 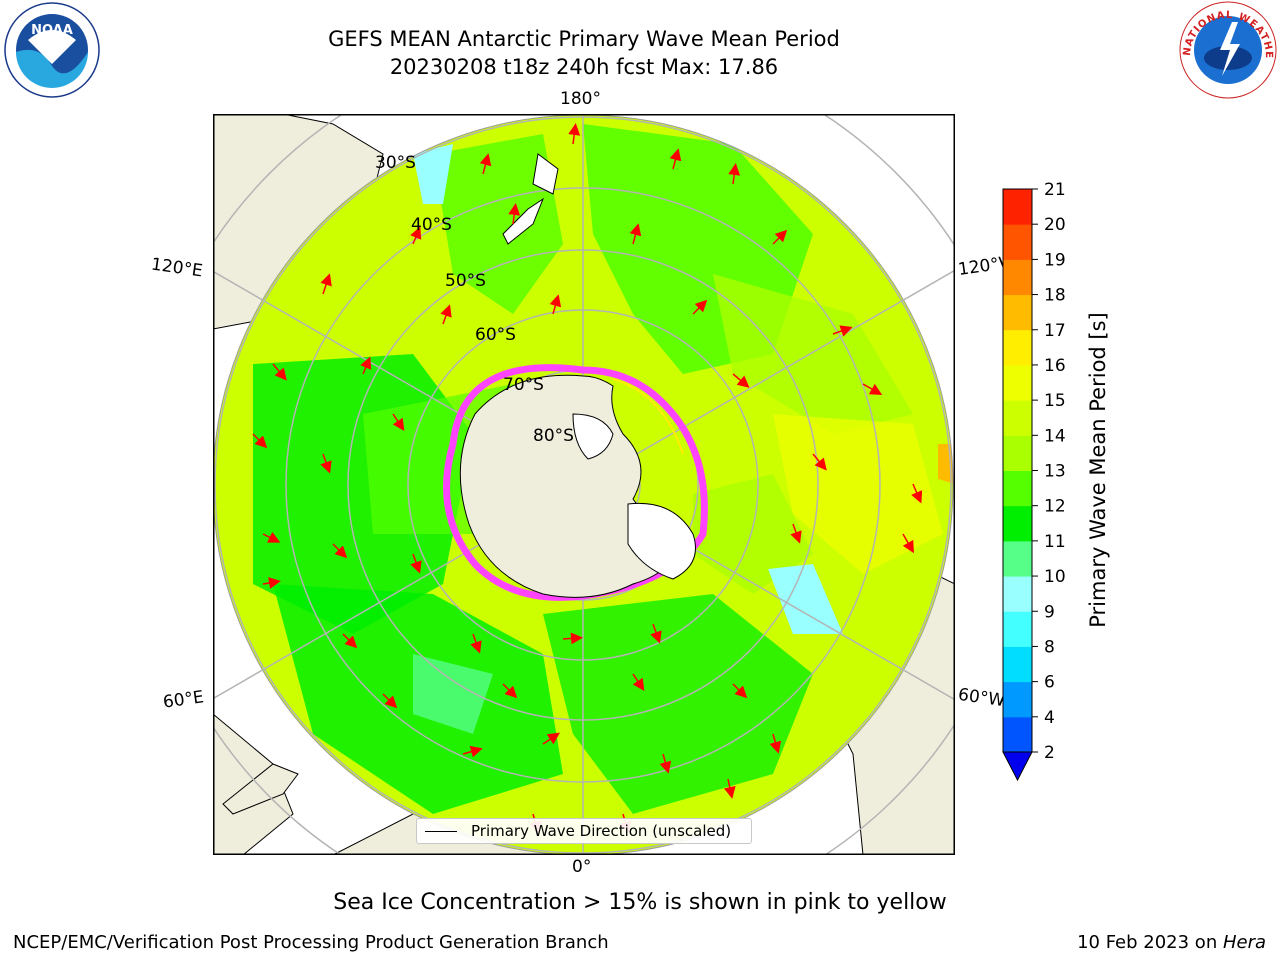 What do you see at coordinates (1049, 718) in the screenshot?
I see `colorbar-tick-label: 4` at bounding box center [1049, 718].